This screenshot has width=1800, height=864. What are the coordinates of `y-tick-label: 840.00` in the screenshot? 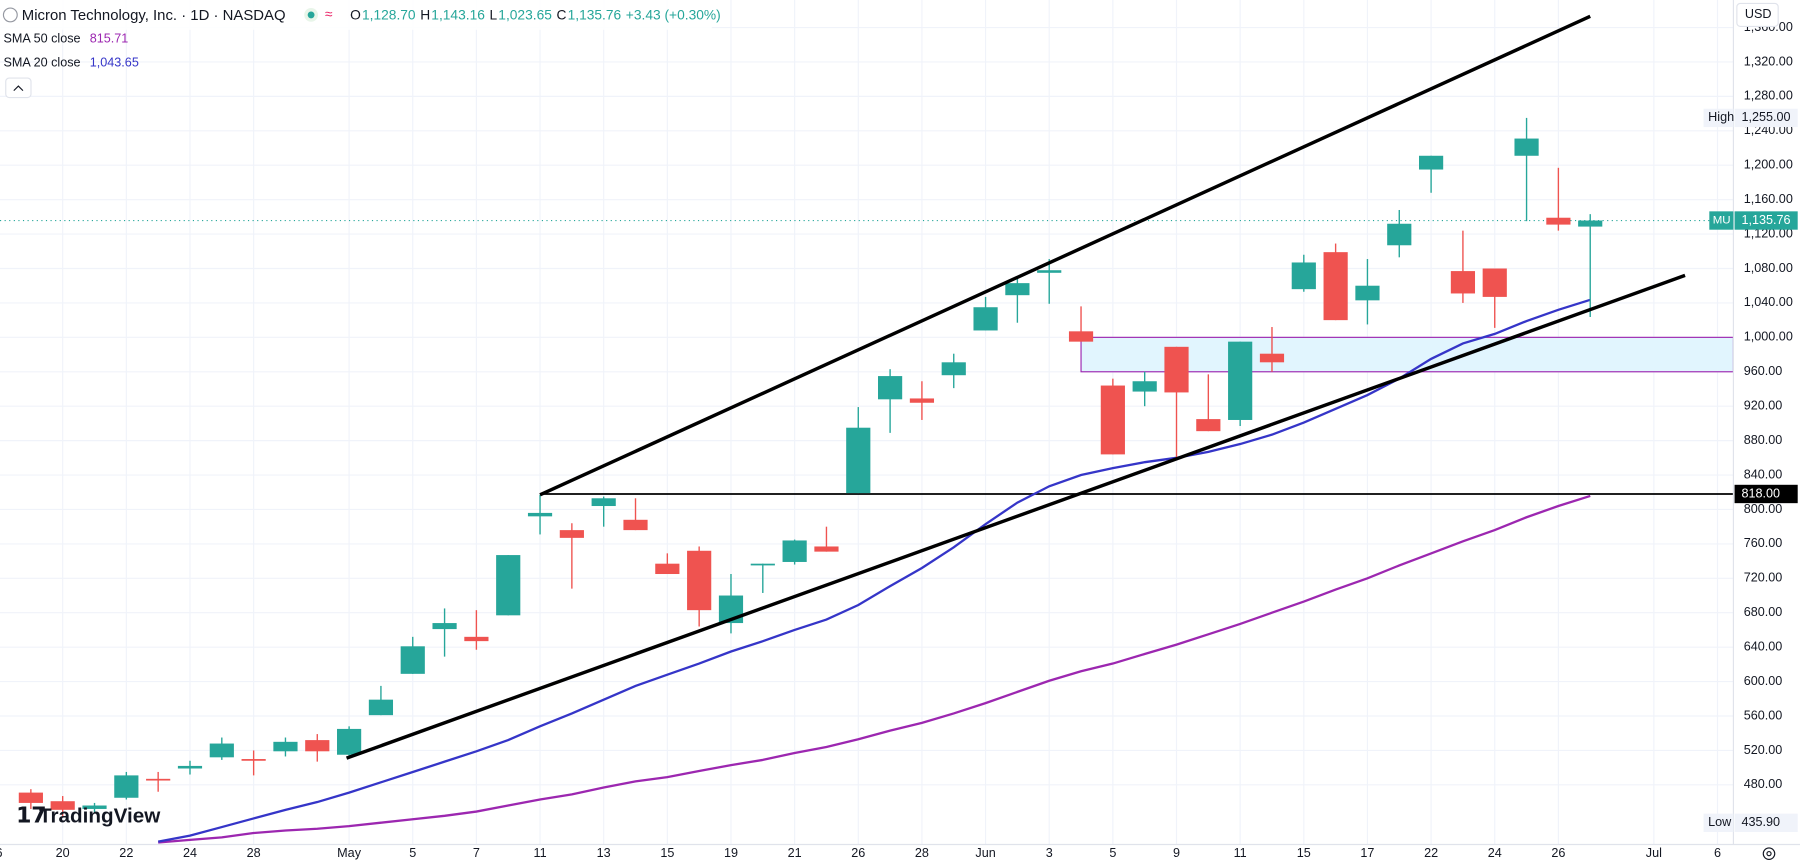 It's located at (1763, 474).